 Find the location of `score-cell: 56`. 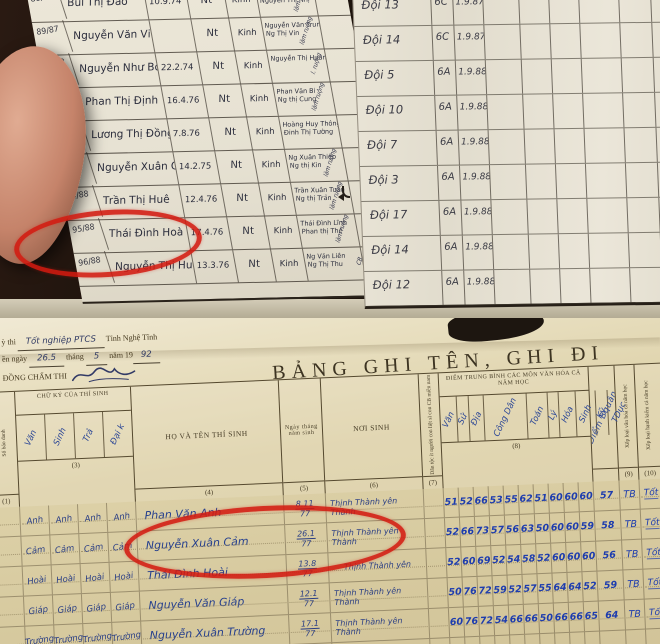

score-cell: 56 is located at coordinates (513, 529).